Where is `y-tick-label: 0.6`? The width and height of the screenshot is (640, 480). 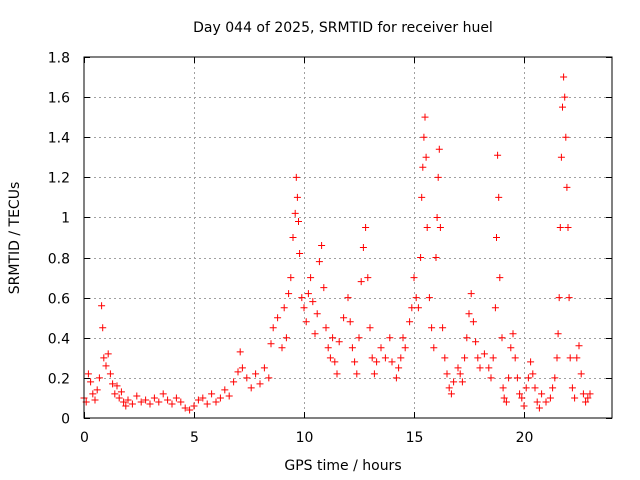 y-tick-label: 0.6 is located at coordinates (59, 300).